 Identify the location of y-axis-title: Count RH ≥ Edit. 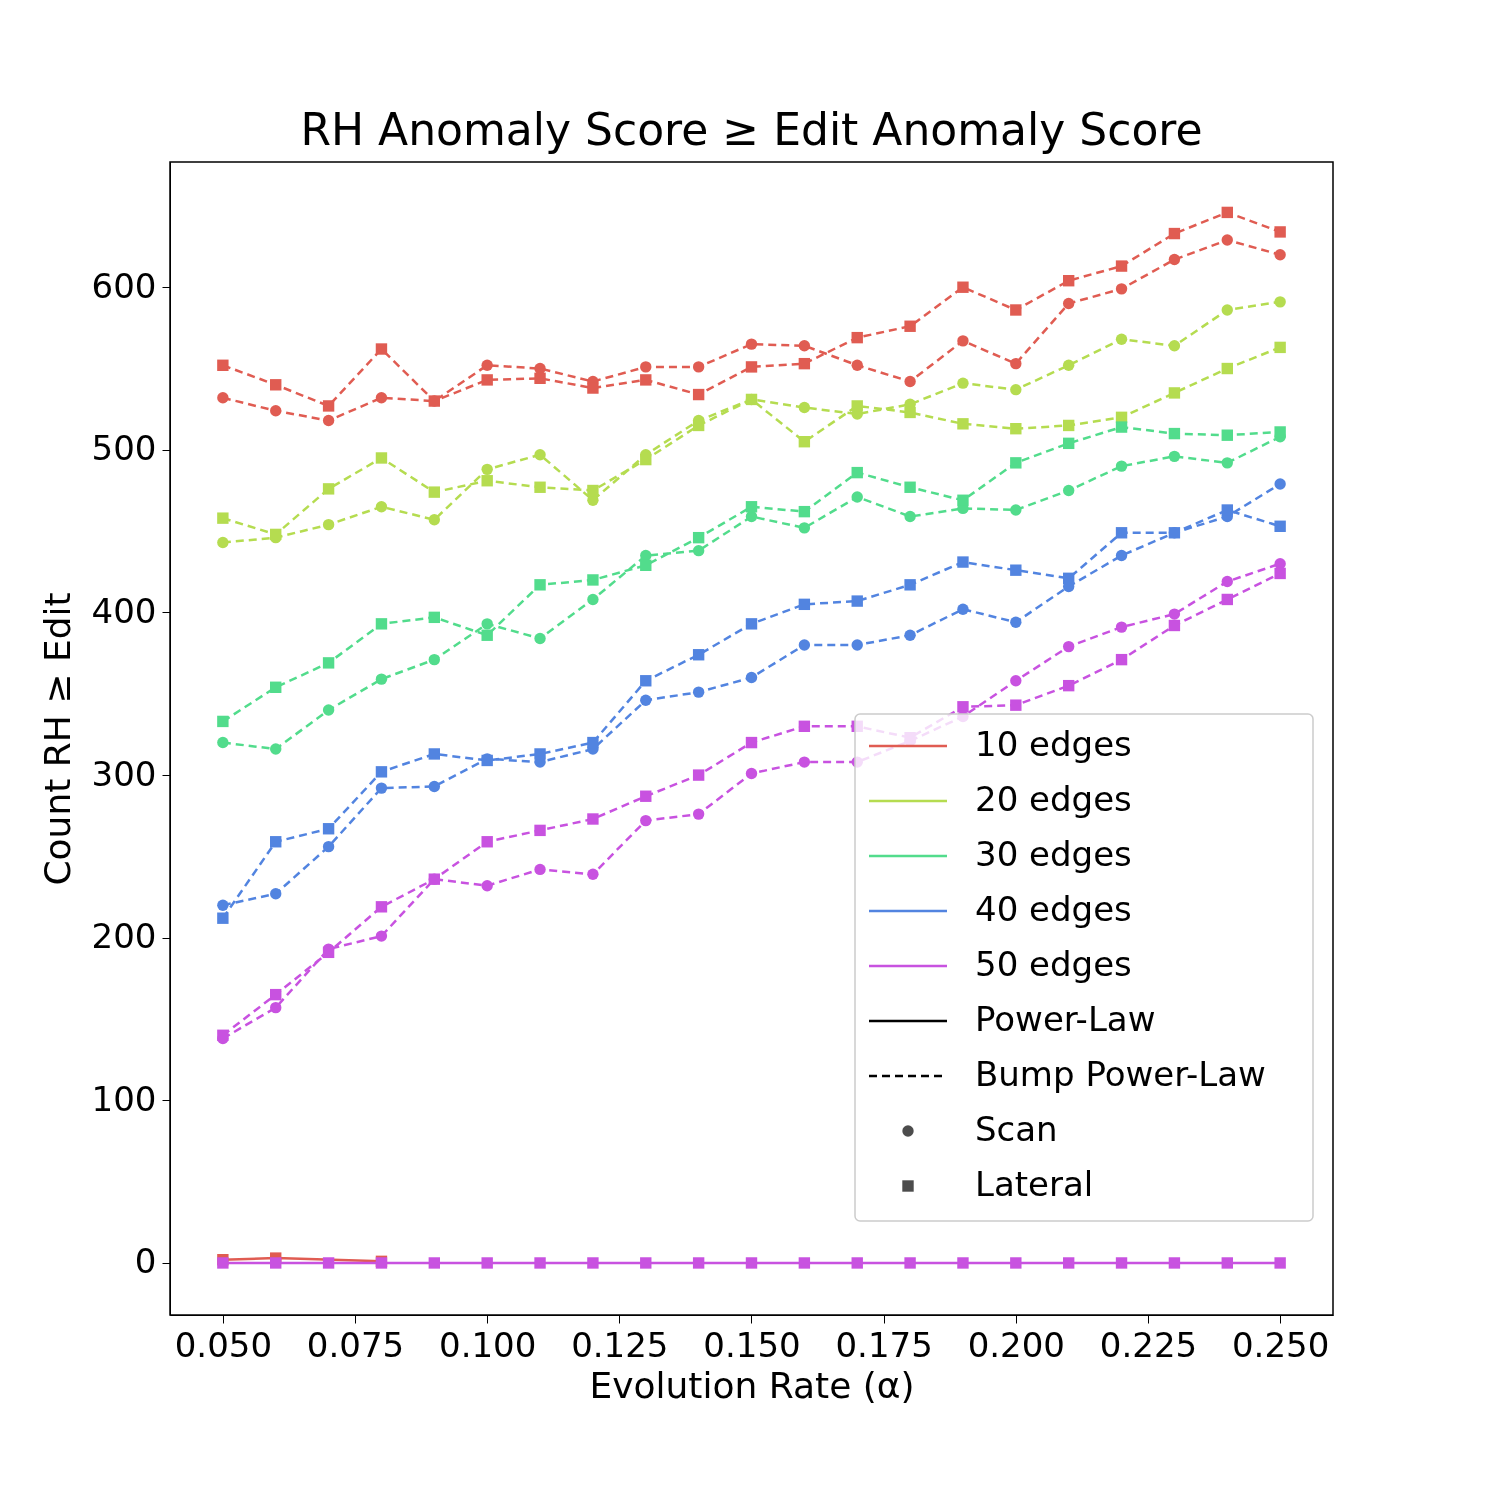
(57, 739).